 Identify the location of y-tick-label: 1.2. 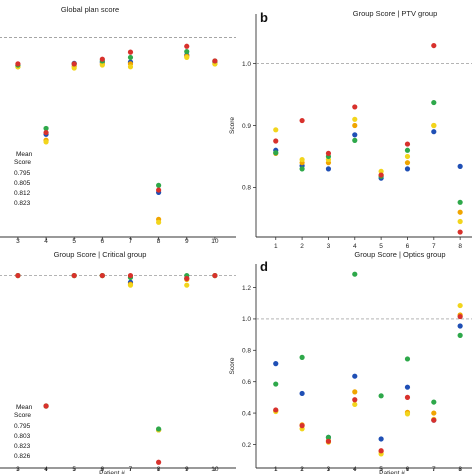
(246, 288).